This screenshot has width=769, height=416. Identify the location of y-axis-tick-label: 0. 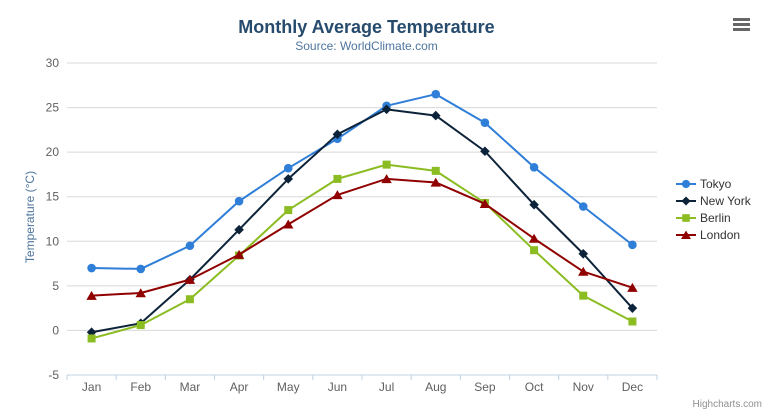
(55, 330).